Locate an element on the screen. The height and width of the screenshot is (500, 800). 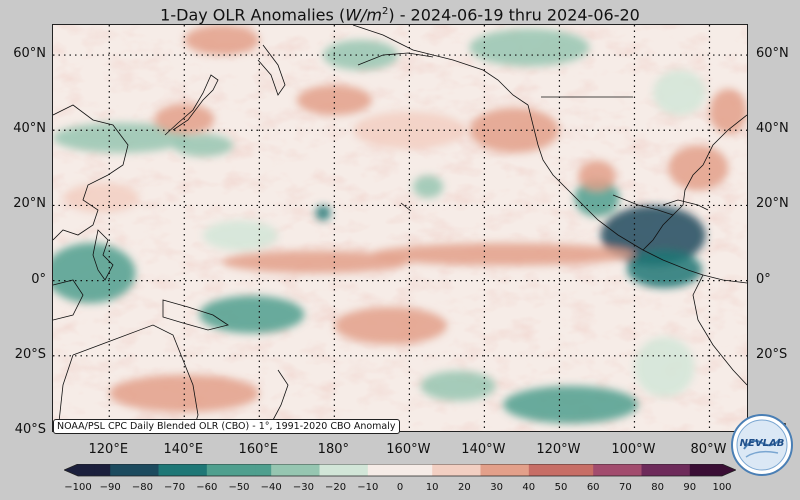
coastline-hawaii is located at coordinates (406, 207).